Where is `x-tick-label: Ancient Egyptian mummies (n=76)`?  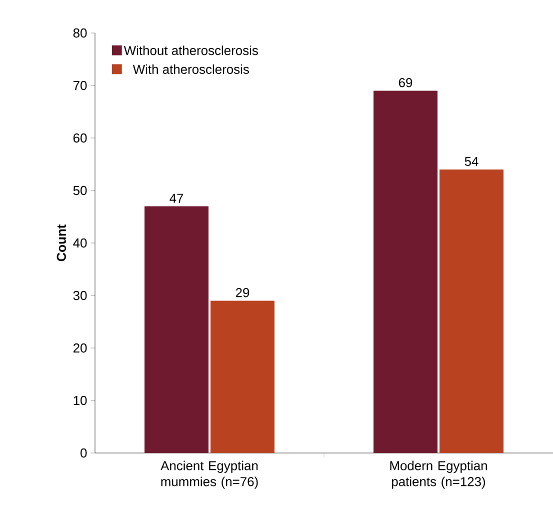 x-tick-label: Ancient Egyptian mummies (n=76) is located at coordinates (209, 474).